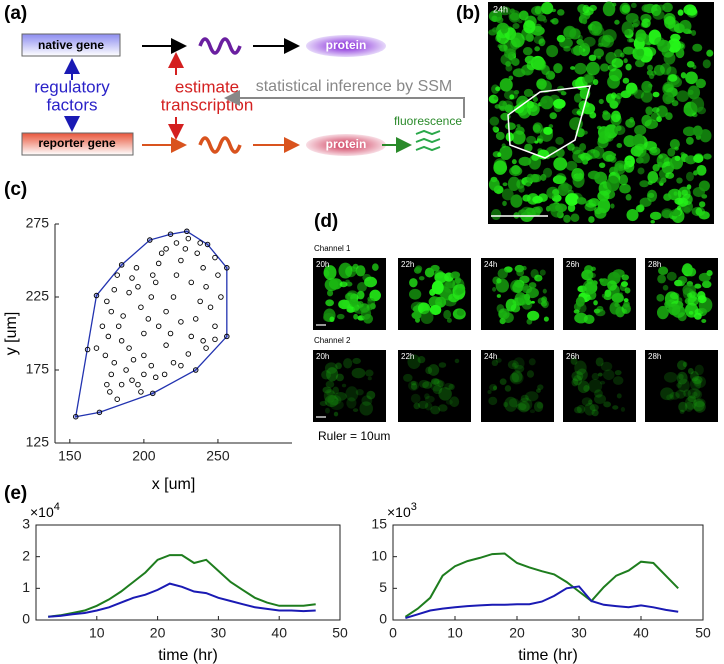 This screenshot has height=664, width=724. Describe the element at coordinates (182, 600) in the screenshot. I see `series-line` at that location.